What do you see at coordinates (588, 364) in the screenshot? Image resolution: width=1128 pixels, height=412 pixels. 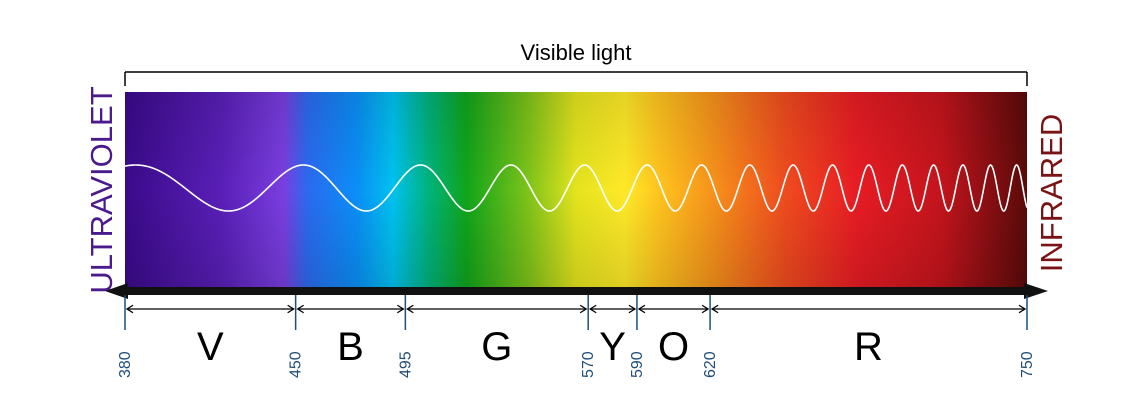 I see `tick-label-570: 570` at bounding box center [588, 364].